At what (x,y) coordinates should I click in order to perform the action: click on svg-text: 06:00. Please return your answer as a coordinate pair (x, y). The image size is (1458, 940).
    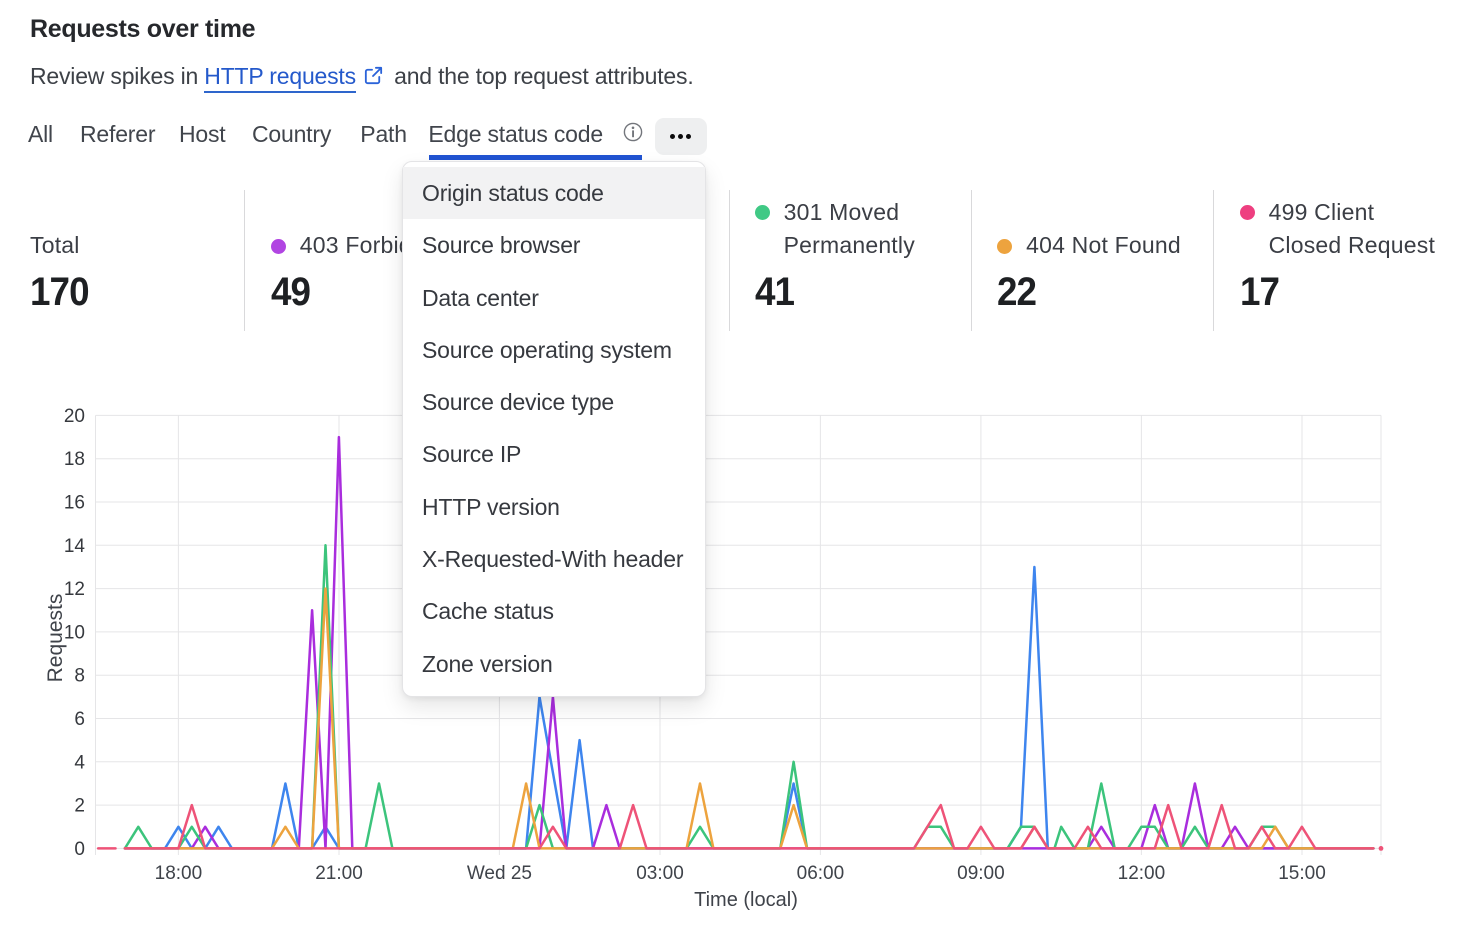
    Looking at the image, I should click on (821, 873).